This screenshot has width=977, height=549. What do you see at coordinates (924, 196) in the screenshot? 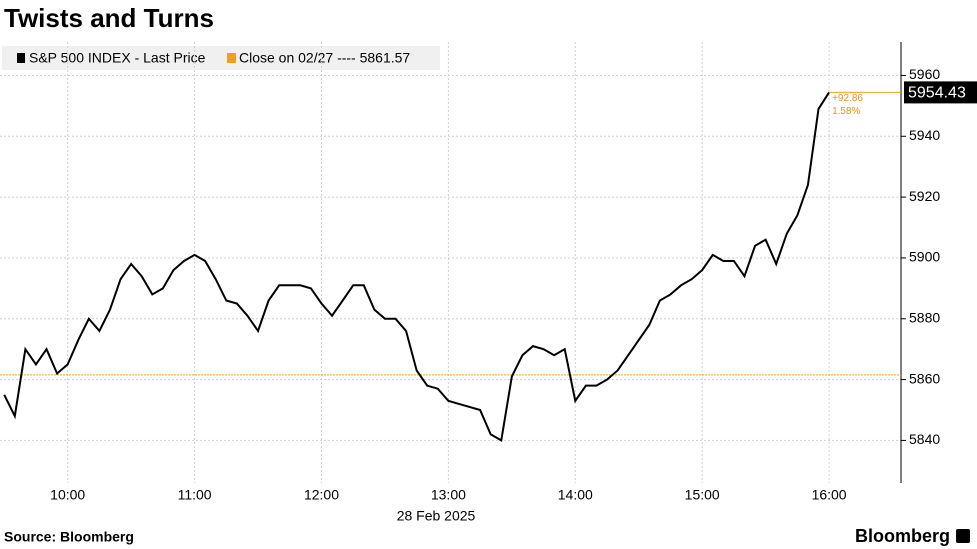
I see `y-tick-label: 5920` at bounding box center [924, 196].